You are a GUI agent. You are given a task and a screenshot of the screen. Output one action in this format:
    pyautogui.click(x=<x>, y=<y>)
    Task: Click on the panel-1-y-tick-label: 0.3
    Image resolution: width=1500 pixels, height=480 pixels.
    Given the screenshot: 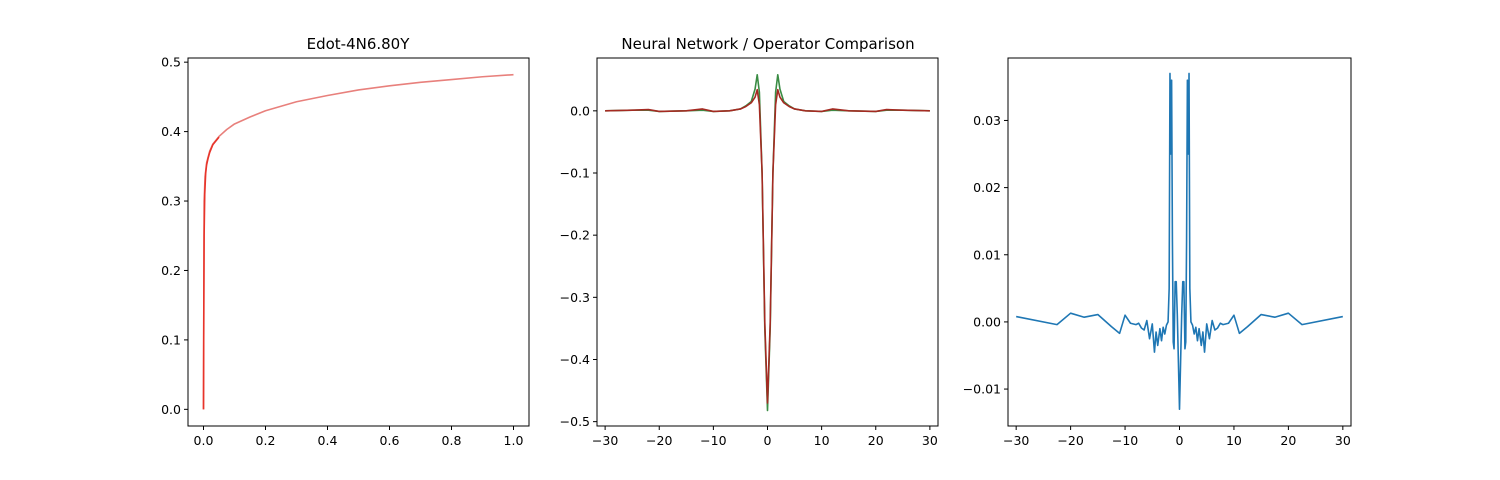 What is the action you would take?
    pyautogui.click(x=171, y=201)
    